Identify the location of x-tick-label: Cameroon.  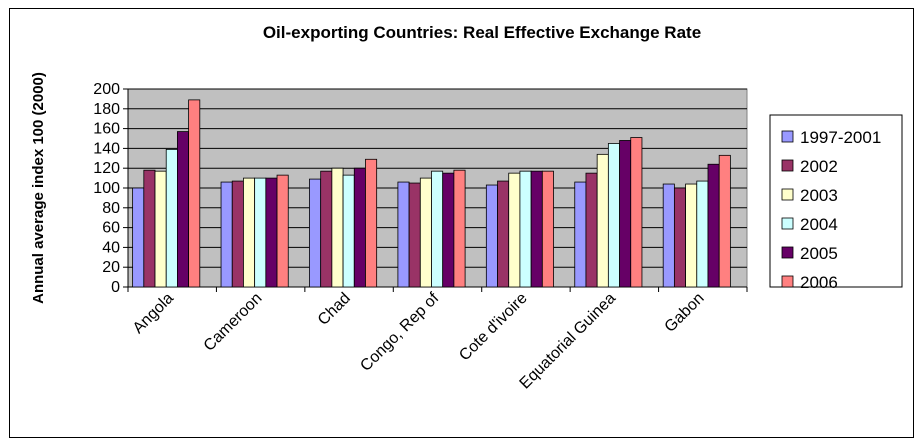
(233, 322).